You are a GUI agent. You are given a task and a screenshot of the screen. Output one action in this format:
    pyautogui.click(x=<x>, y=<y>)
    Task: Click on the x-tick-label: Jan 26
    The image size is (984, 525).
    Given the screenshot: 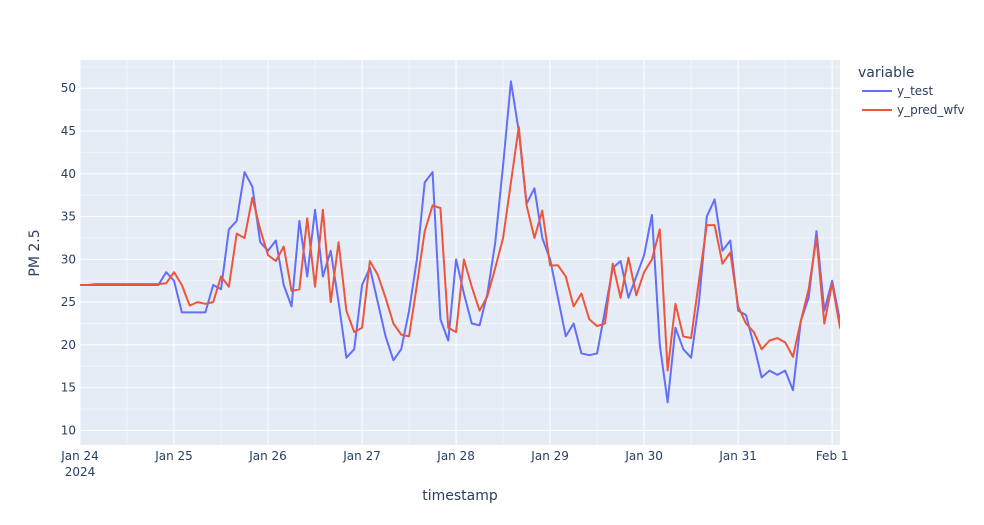 What is the action you would take?
    pyautogui.click(x=267, y=456)
    